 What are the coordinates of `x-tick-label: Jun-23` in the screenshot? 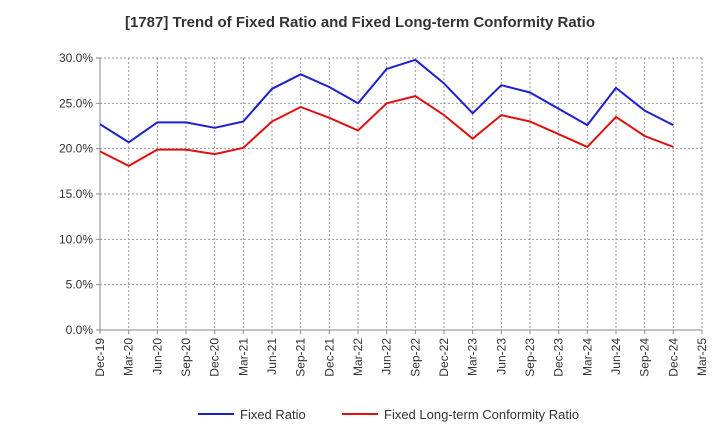 It's located at (501, 356).